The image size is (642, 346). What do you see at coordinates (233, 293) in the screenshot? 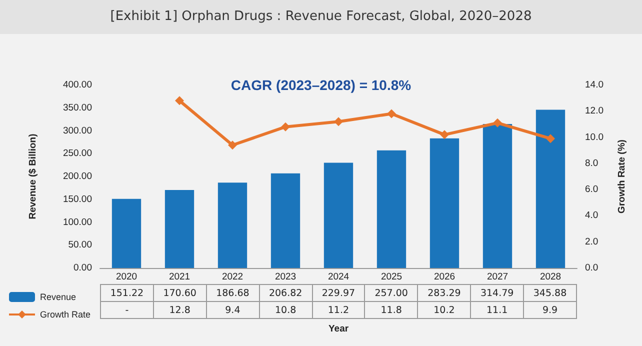
I see `data-label: 186.68` at bounding box center [233, 293].